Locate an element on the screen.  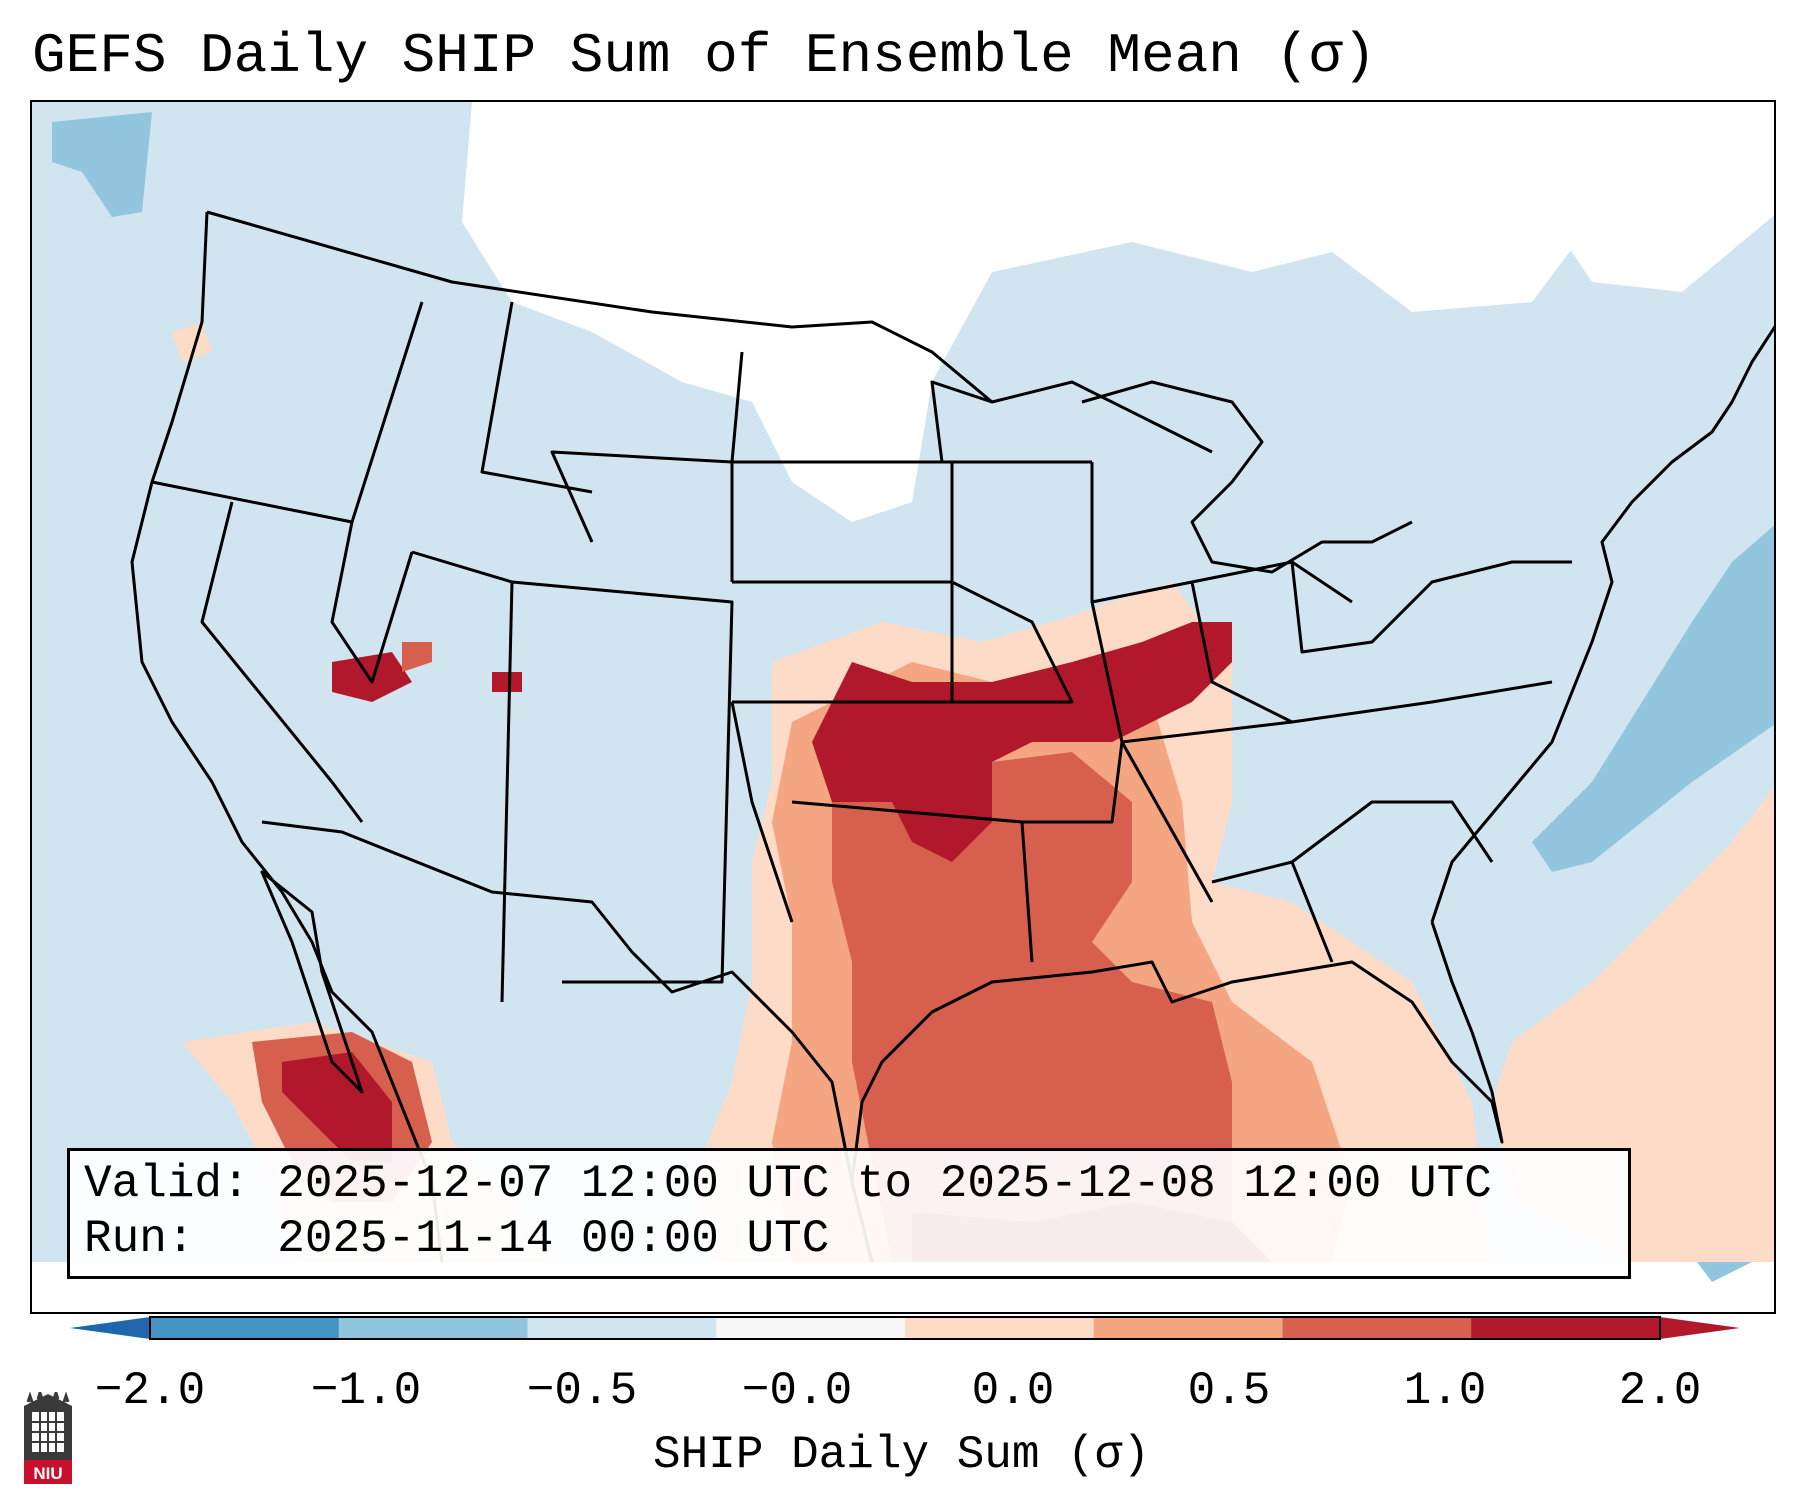
colorbar-extend-low is located at coordinates (110, 1328).